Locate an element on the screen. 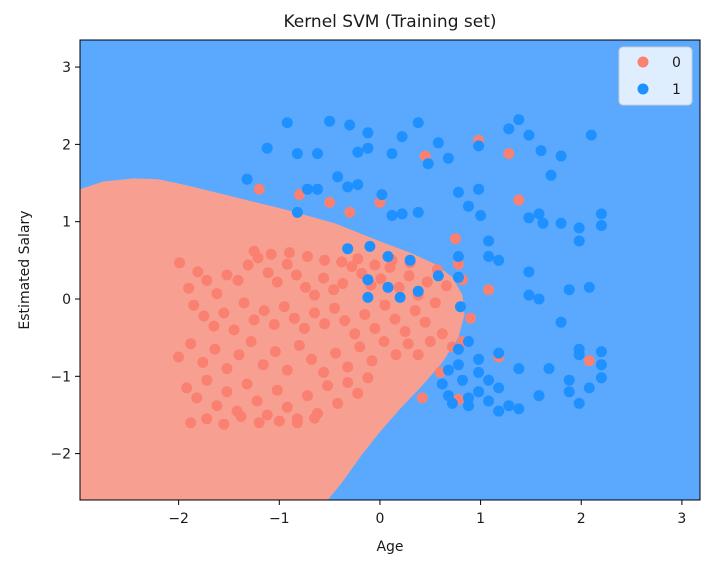 Image resolution: width=722 pixels, height=565 pixels. y-tick-label: 0 is located at coordinates (66, 300).